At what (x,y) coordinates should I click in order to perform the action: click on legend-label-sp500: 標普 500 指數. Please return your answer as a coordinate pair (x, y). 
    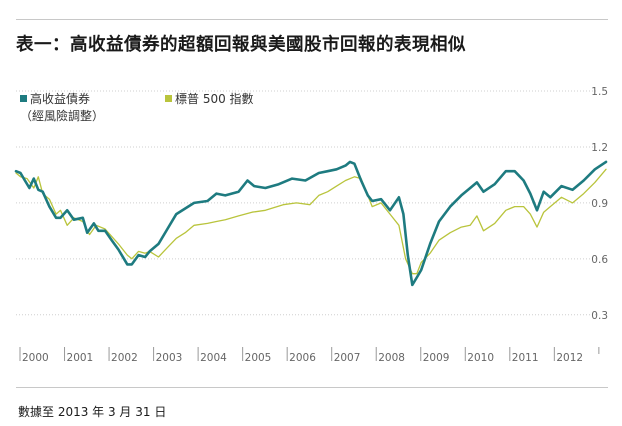
    Looking at the image, I should click on (214, 99).